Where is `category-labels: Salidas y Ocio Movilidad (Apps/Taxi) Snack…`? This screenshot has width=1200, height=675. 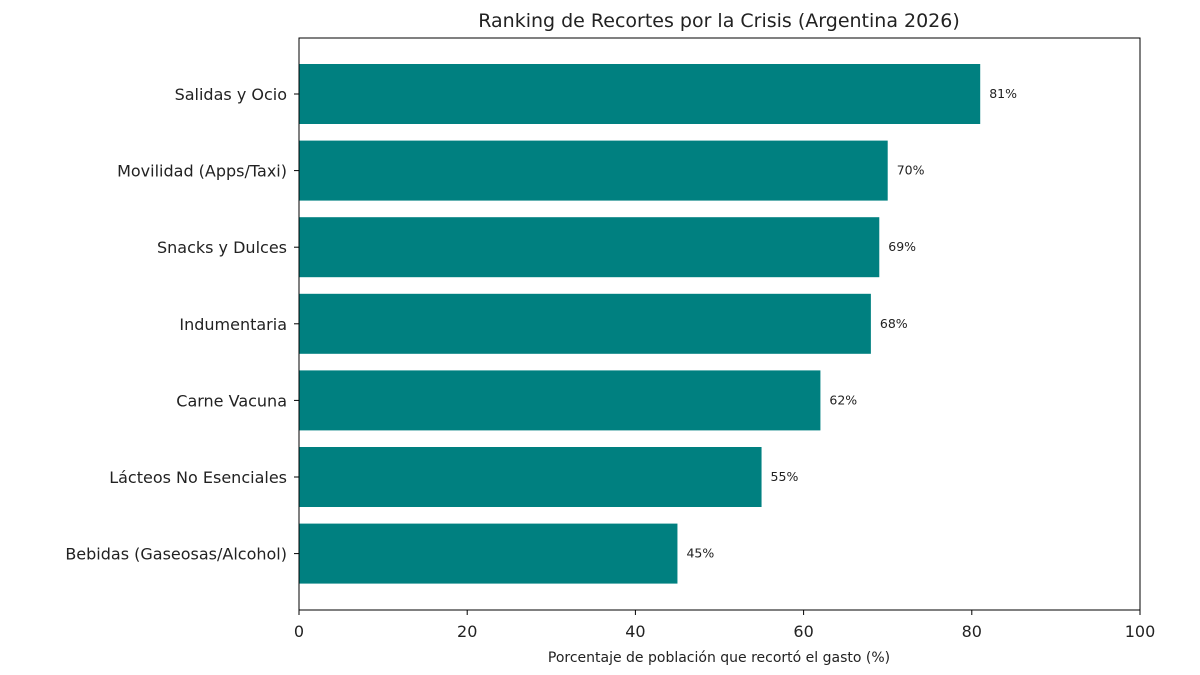 category-labels: Salidas y Ocio Movilidad (Apps/Taxi) Snack… is located at coordinates (176, 324).